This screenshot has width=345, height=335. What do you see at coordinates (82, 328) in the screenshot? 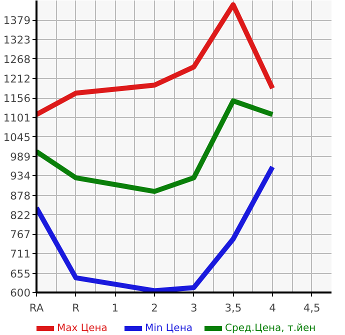
I see `legend-label: Max Цена` at bounding box center [82, 328].